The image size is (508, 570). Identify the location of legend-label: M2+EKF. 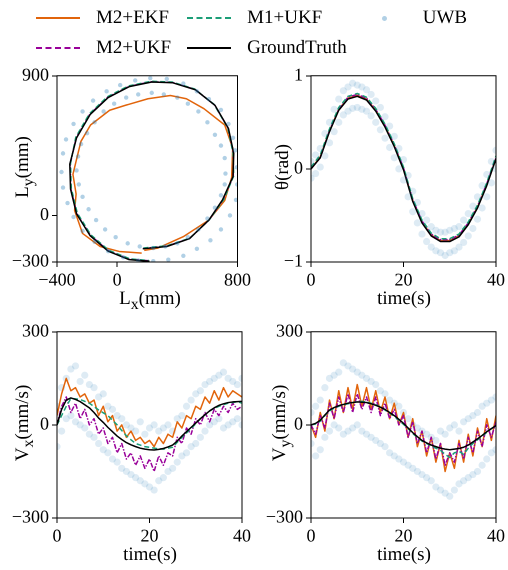
(133, 18).